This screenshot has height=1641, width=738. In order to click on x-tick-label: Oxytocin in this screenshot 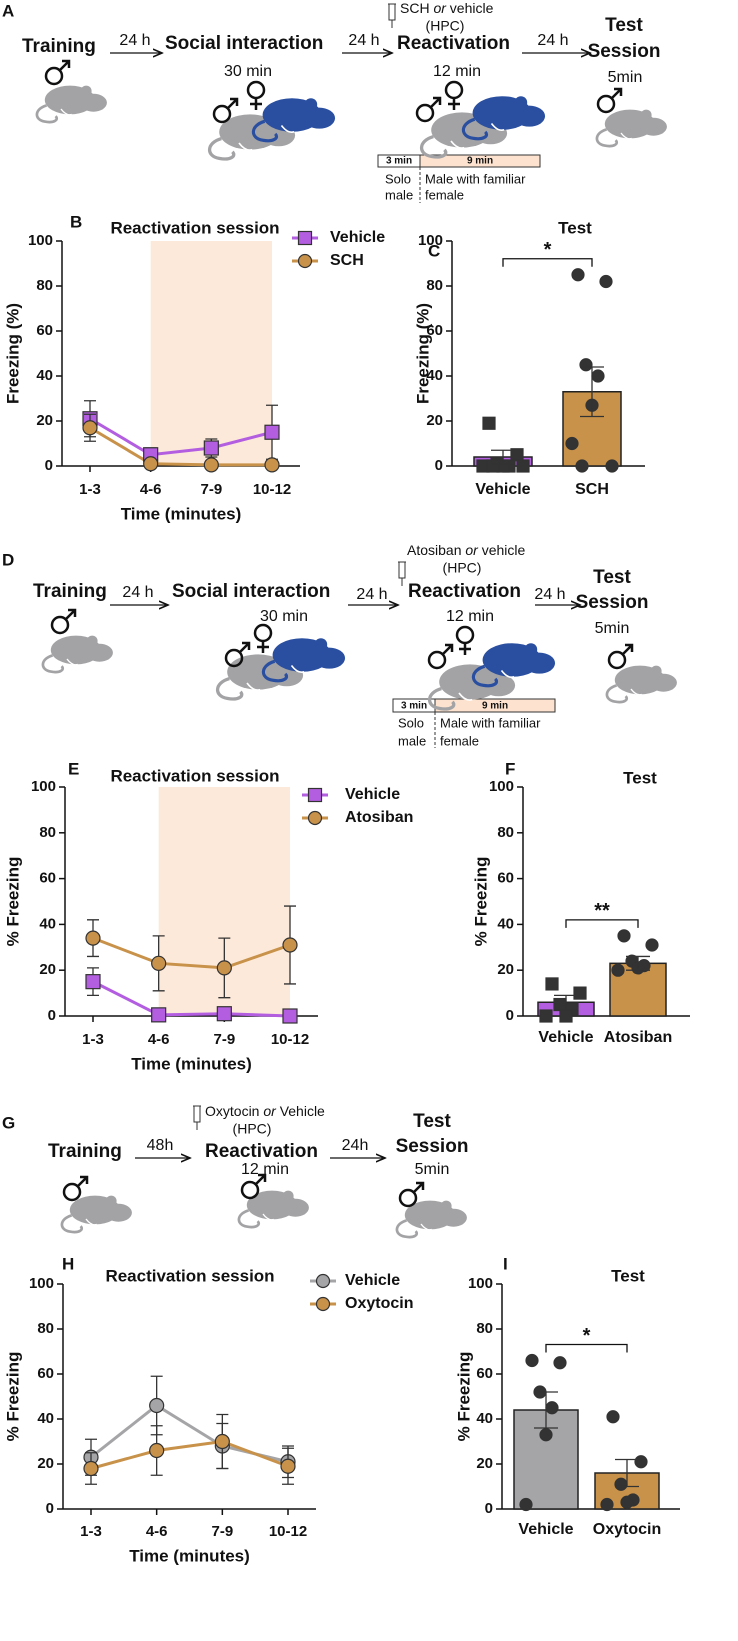, I will do `click(627, 1529)`.